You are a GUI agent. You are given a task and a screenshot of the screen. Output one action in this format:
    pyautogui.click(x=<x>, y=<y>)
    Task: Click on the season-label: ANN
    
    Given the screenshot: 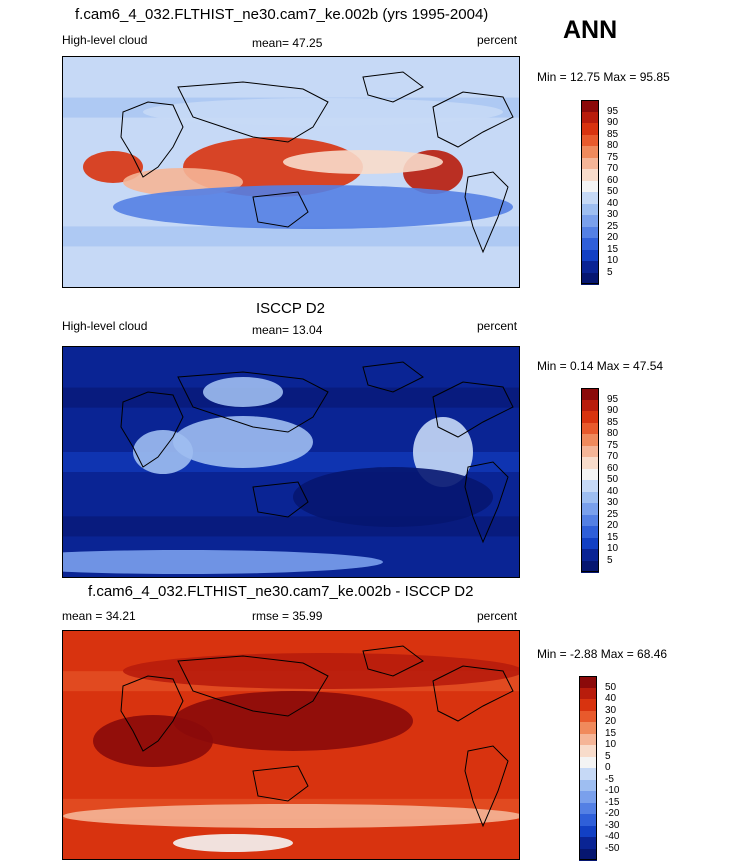 What is the action you would take?
    pyautogui.click(x=590, y=30)
    